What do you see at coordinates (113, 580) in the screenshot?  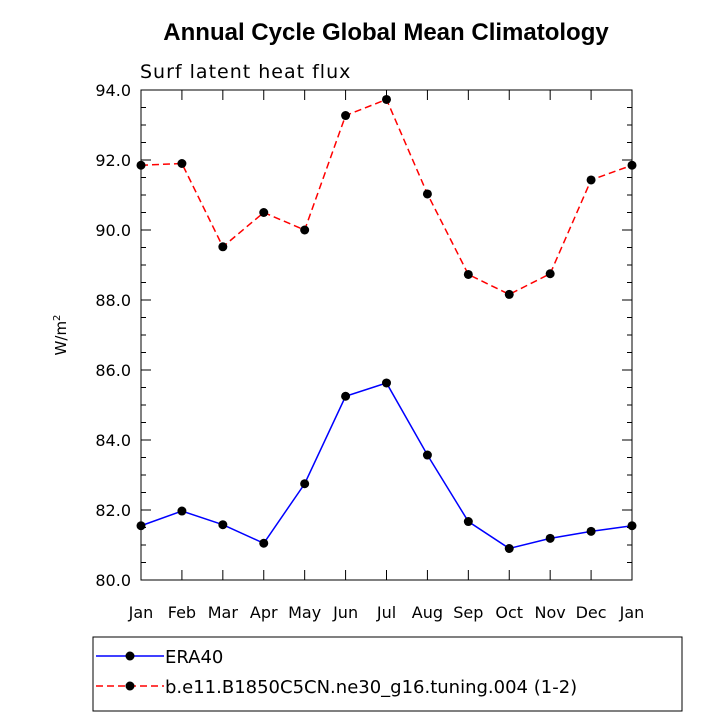 I see `y-tick-label: 80.0` at bounding box center [113, 580].